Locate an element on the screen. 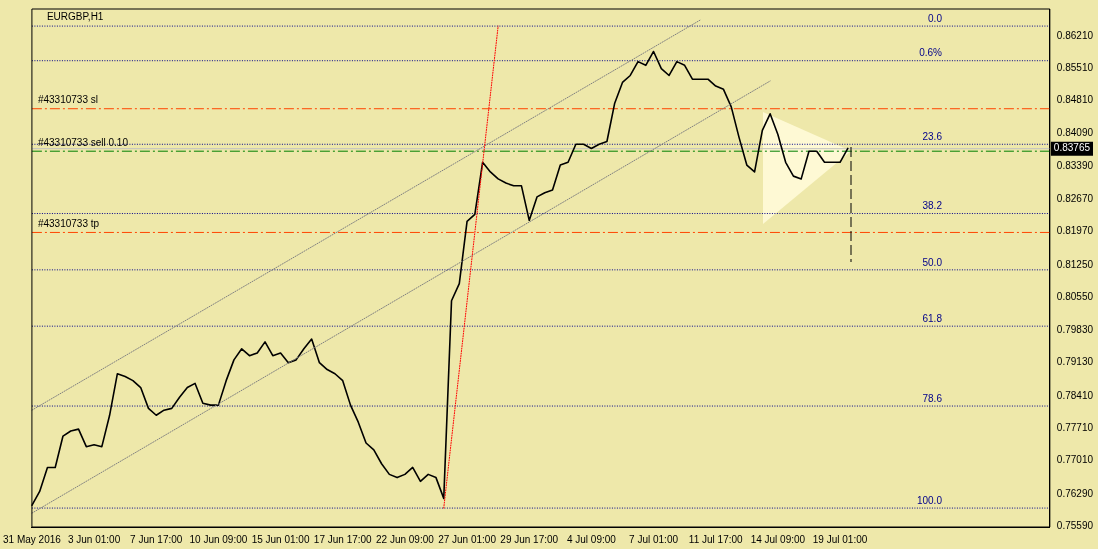  y-tick-label: 0.79130 is located at coordinates (1075, 362).